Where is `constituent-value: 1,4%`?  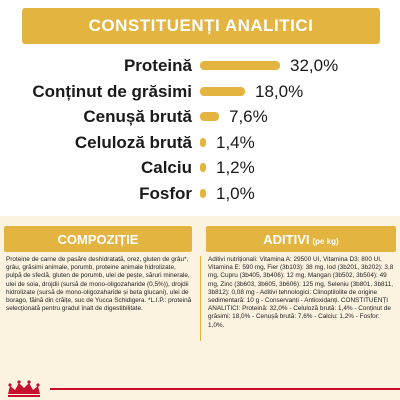 constituent-value: 1,4% is located at coordinates (235, 142).